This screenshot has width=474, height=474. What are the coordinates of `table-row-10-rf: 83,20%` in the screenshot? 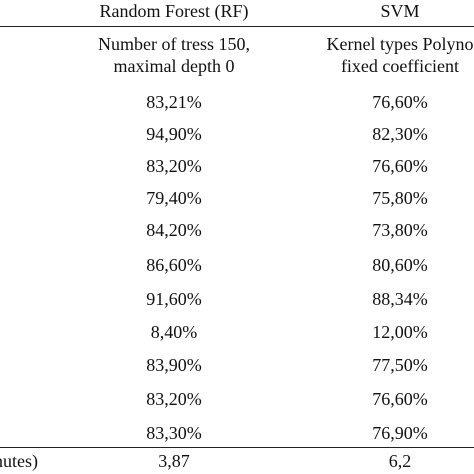 It's located at (174, 399).